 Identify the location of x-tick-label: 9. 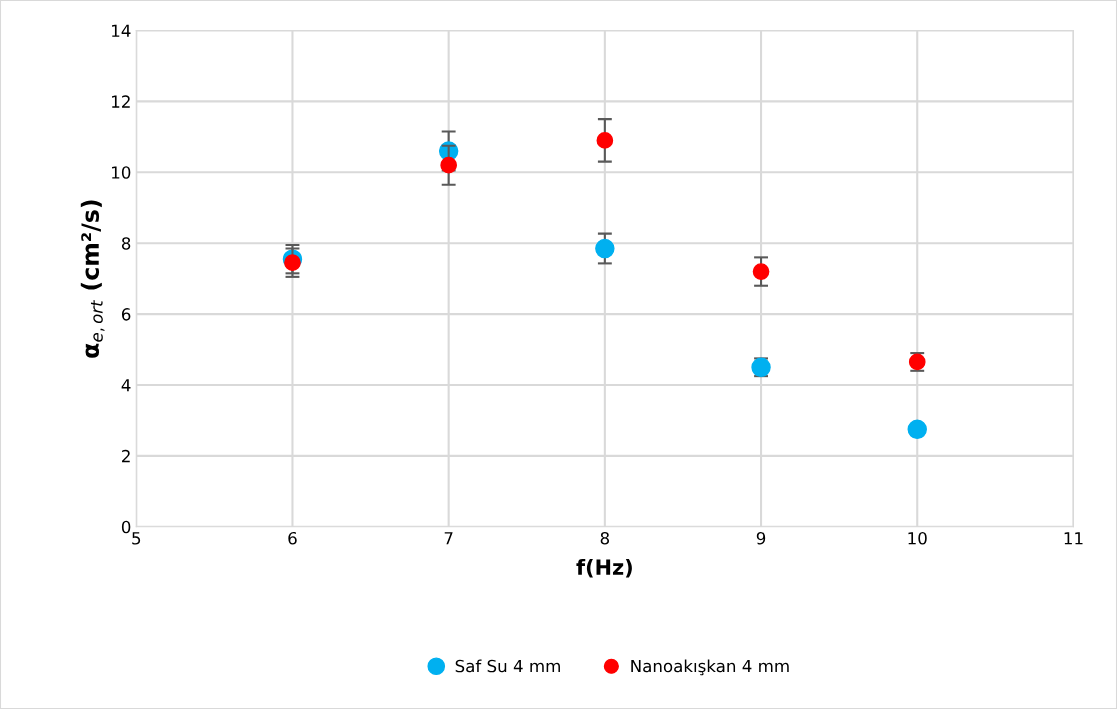
(761, 538).